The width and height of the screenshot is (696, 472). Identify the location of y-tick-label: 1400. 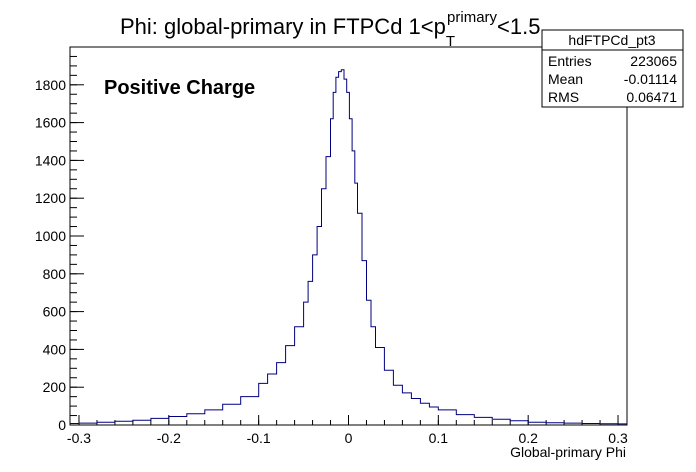
(50, 160).